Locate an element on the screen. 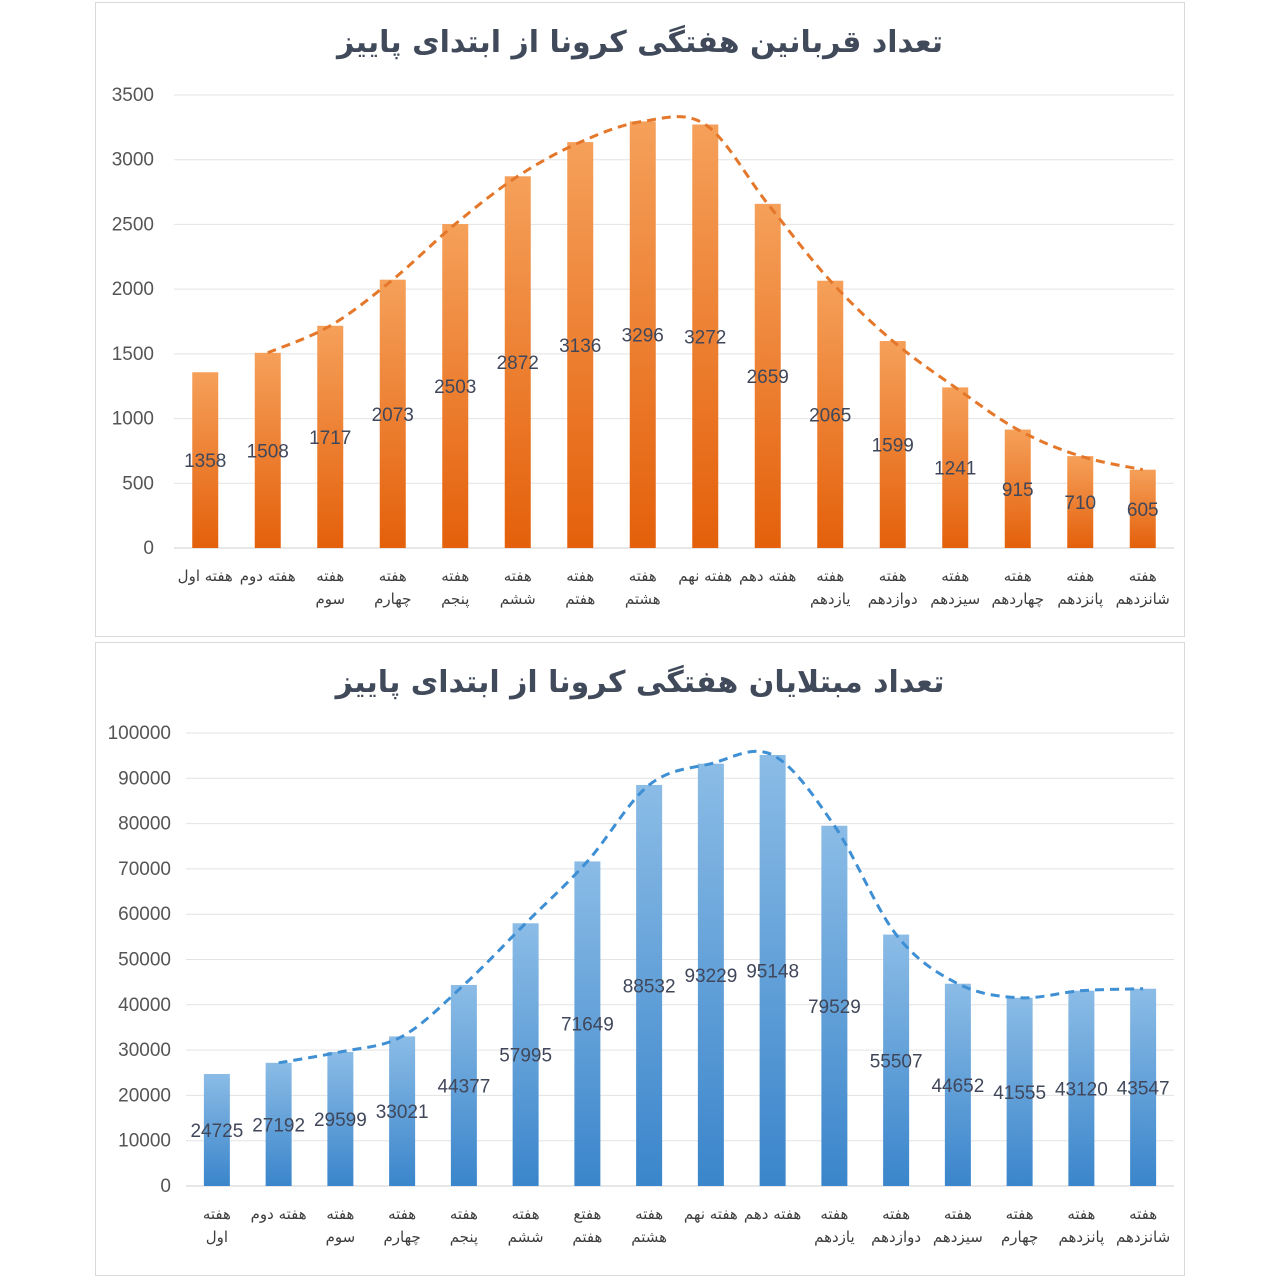 The height and width of the screenshot is (1280, 1280). data-label: 2659 is located at coordinates (768, 377).